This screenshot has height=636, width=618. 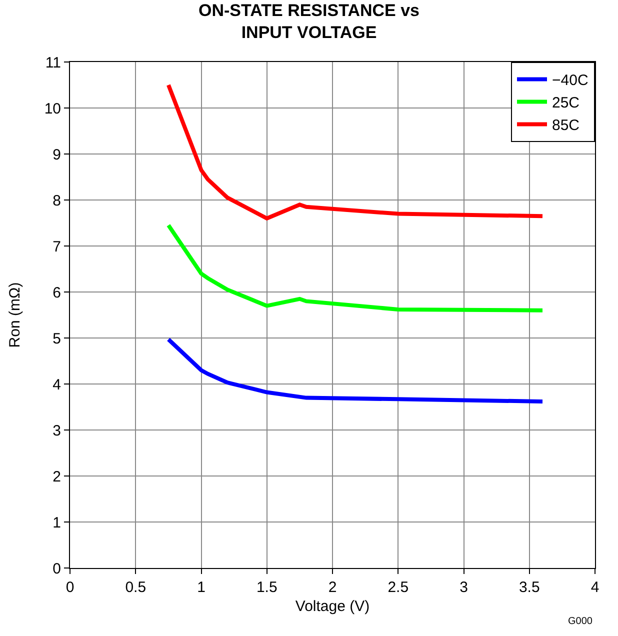 What do you see at coordinates (56, 201) in the screenshot?
I see `y-tick-label: 8` at bounding box center [56, 201].